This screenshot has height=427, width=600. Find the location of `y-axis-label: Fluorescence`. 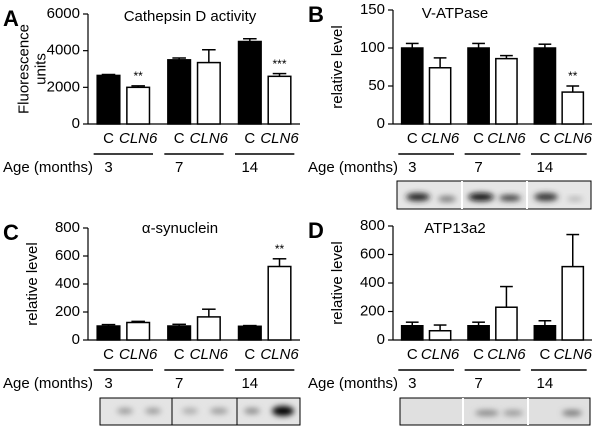

y-axis-label: Fluorescence is located at coordinates (23, 69).